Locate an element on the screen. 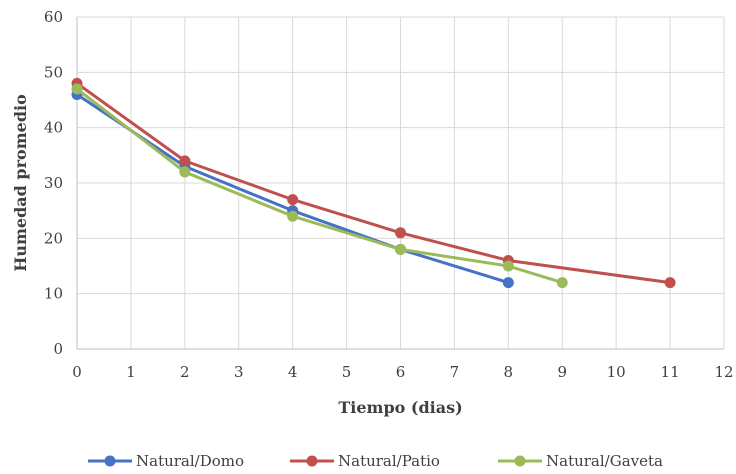 The height and width of the screenshot is (474, 736). y-tick-label: 60 is located at coordinates (53, 17).